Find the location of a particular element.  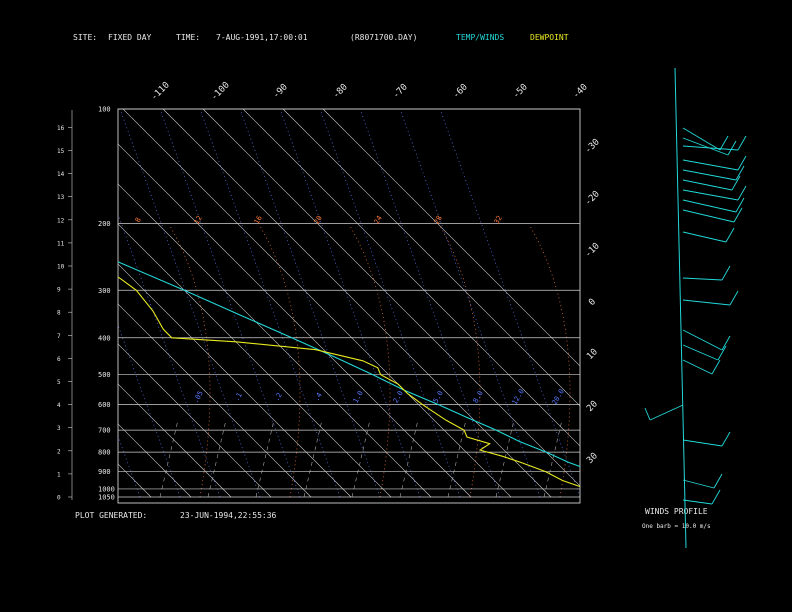

mixing-ratio-label: 8.0 is located at coordinates (478, 397).